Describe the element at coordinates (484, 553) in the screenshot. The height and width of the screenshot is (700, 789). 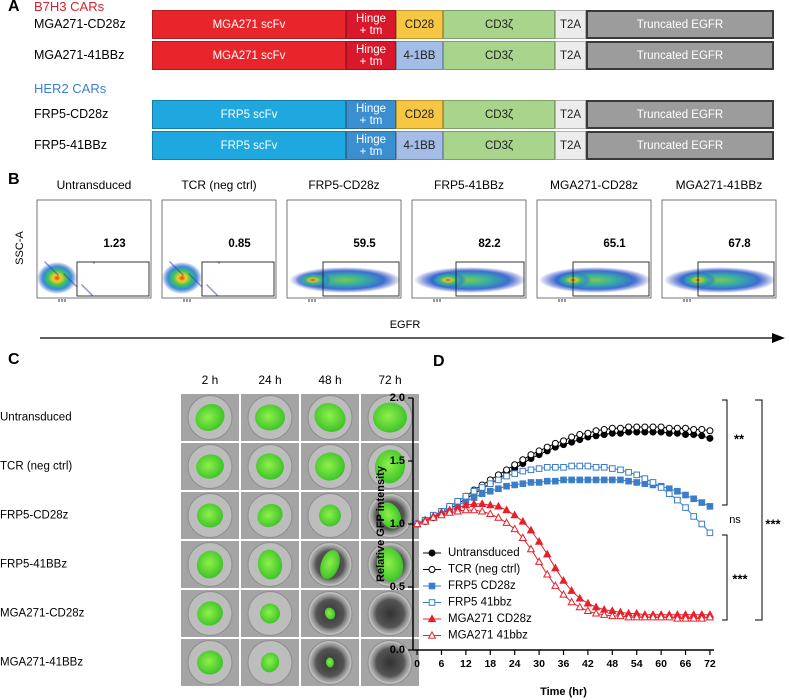
I see `legend-label: Untransduced` at that location.